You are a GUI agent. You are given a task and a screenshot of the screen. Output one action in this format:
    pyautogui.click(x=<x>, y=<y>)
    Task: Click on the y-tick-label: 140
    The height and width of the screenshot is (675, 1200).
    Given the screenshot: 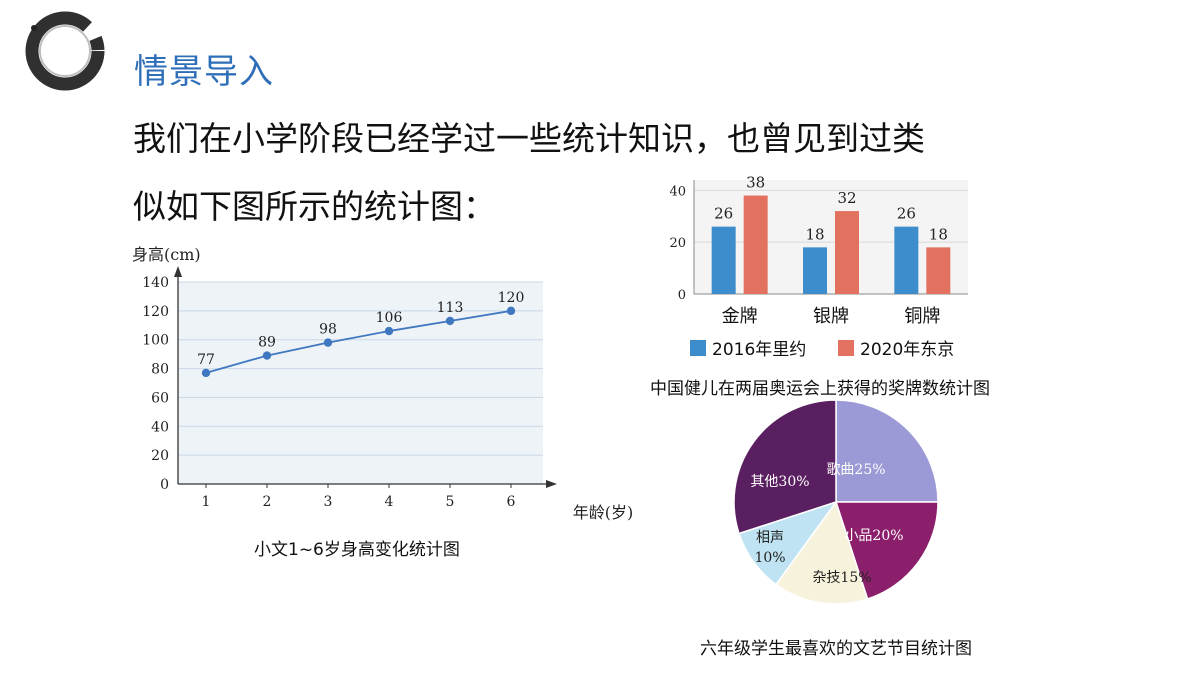 What is the action you would take?
    pyautogui.click(x=155, y=283)
    